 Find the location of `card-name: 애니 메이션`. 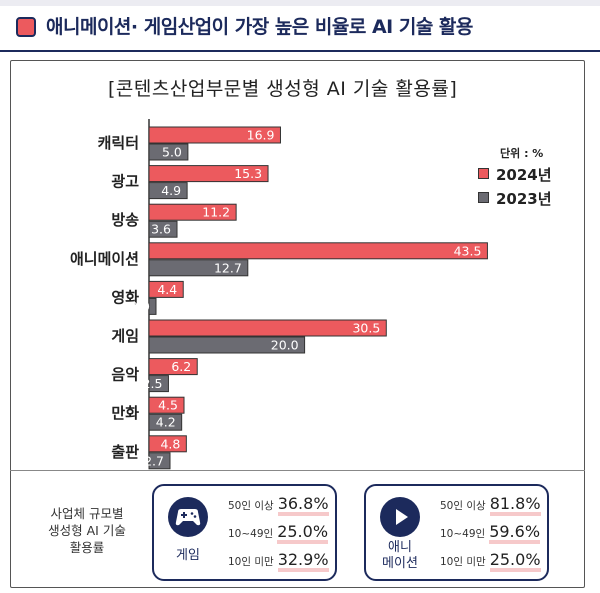

card-name: 애니 메이션 is located at coordinates (400, 556).